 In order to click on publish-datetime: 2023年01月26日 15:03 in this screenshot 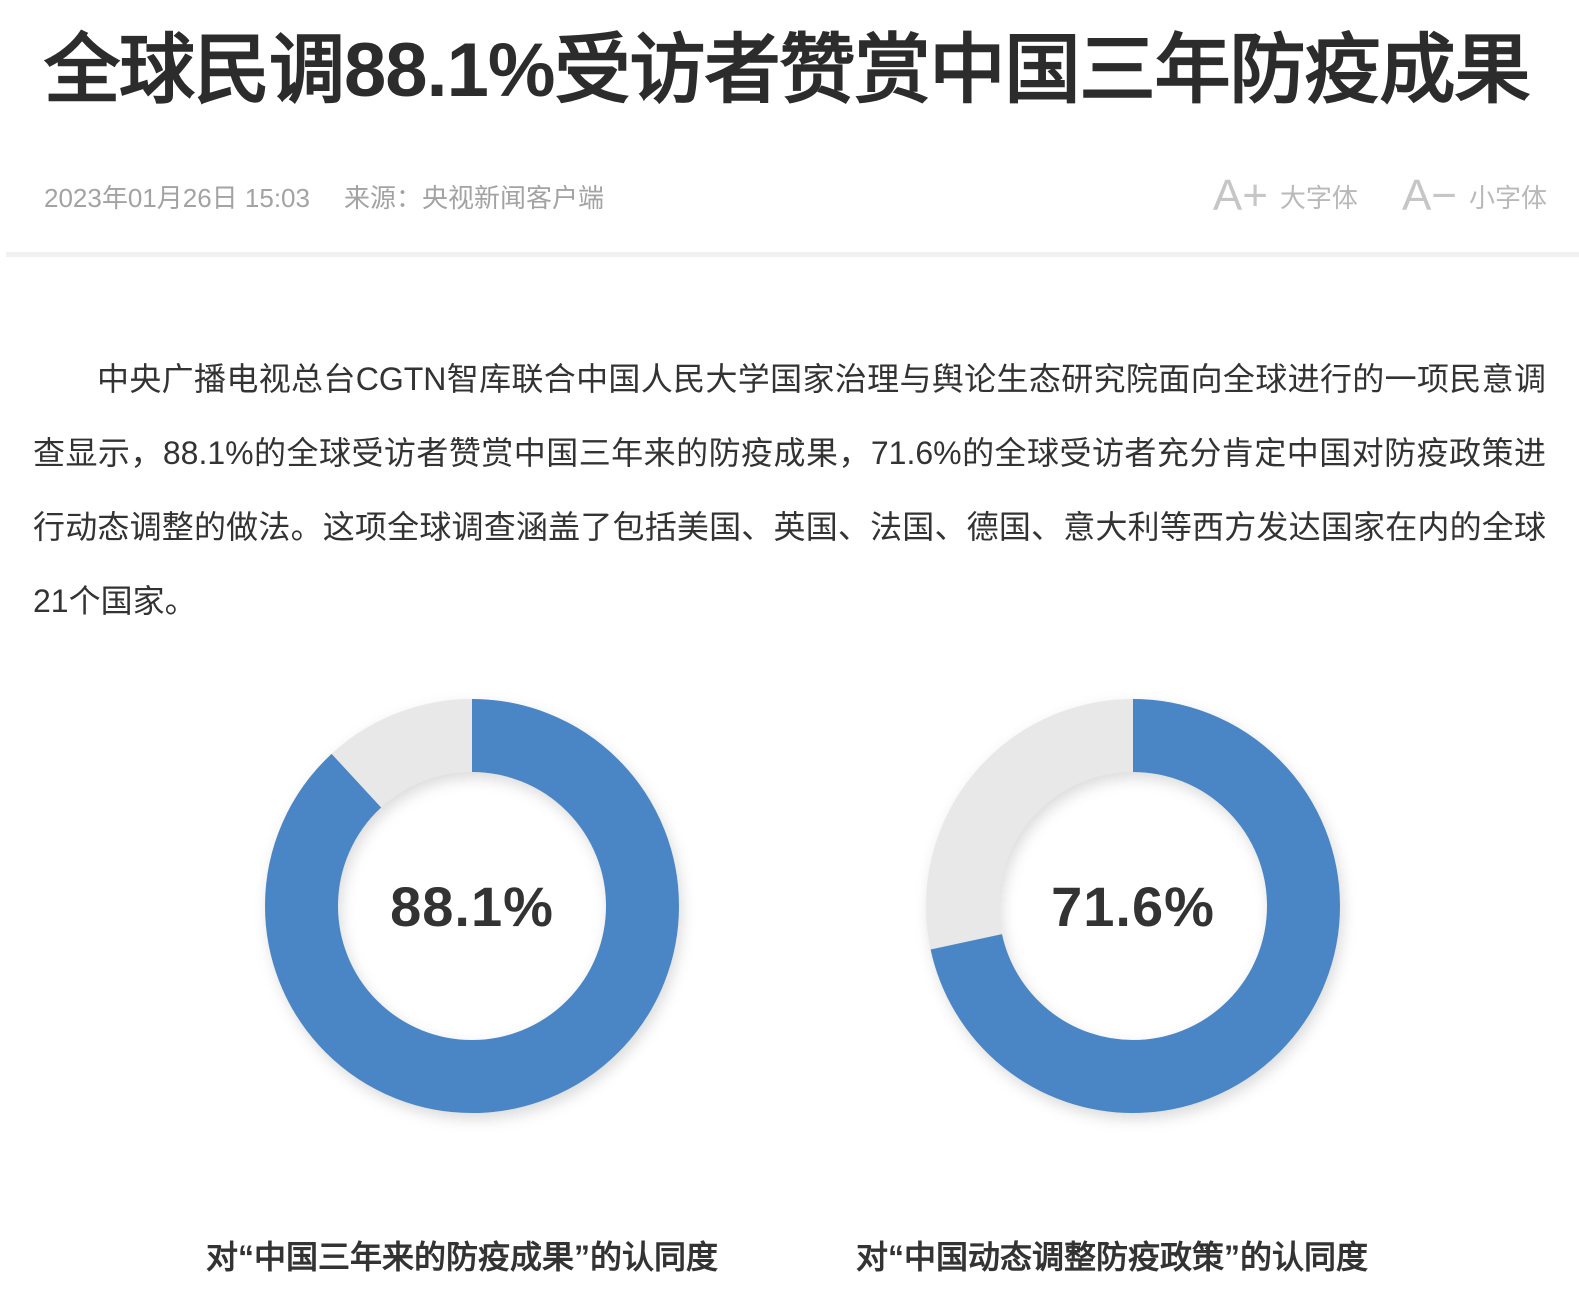, I will do `click(177, 197)`.